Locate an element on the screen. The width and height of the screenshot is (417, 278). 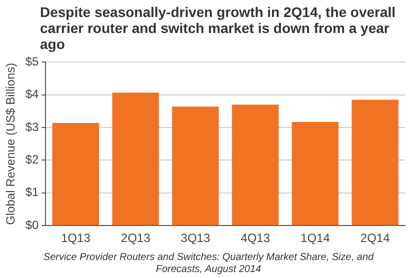
y-tick-label: $4 is located at coordinates (32, 94).